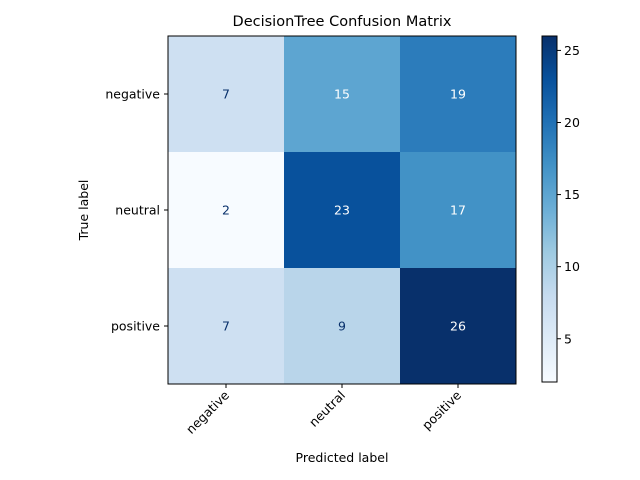 This screenshot has height=480, width=640. What do you see at coordinates (342, 457) in the screenshot?
I see `x-axis-label: Predicted label` at bounding box center [342, 457].